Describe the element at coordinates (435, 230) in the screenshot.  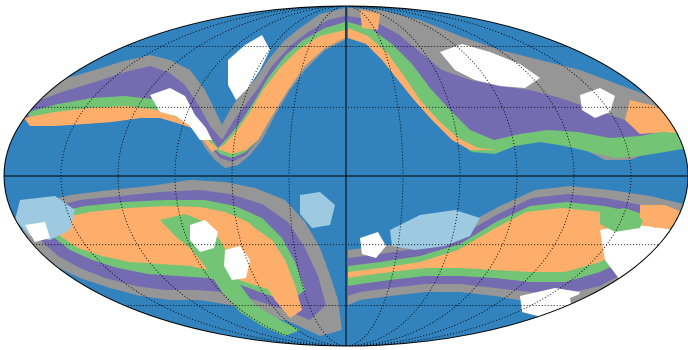
I see `region-lightblue-se` at that location.